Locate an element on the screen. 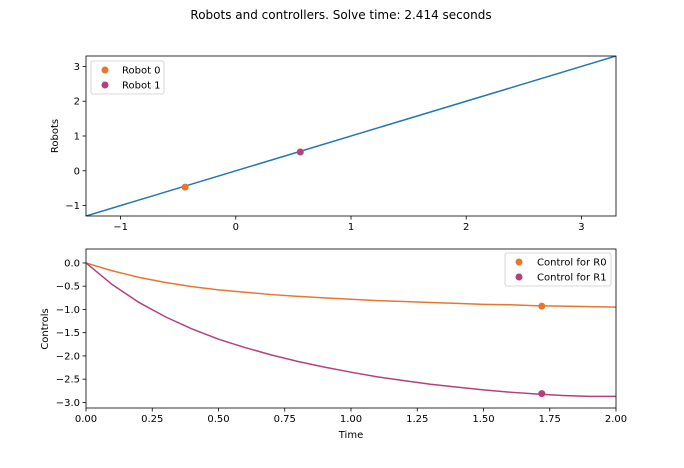 The width and height of the screenshot is (684, 468). robots-ylabel: Robots is located at coordinates (55, 136).